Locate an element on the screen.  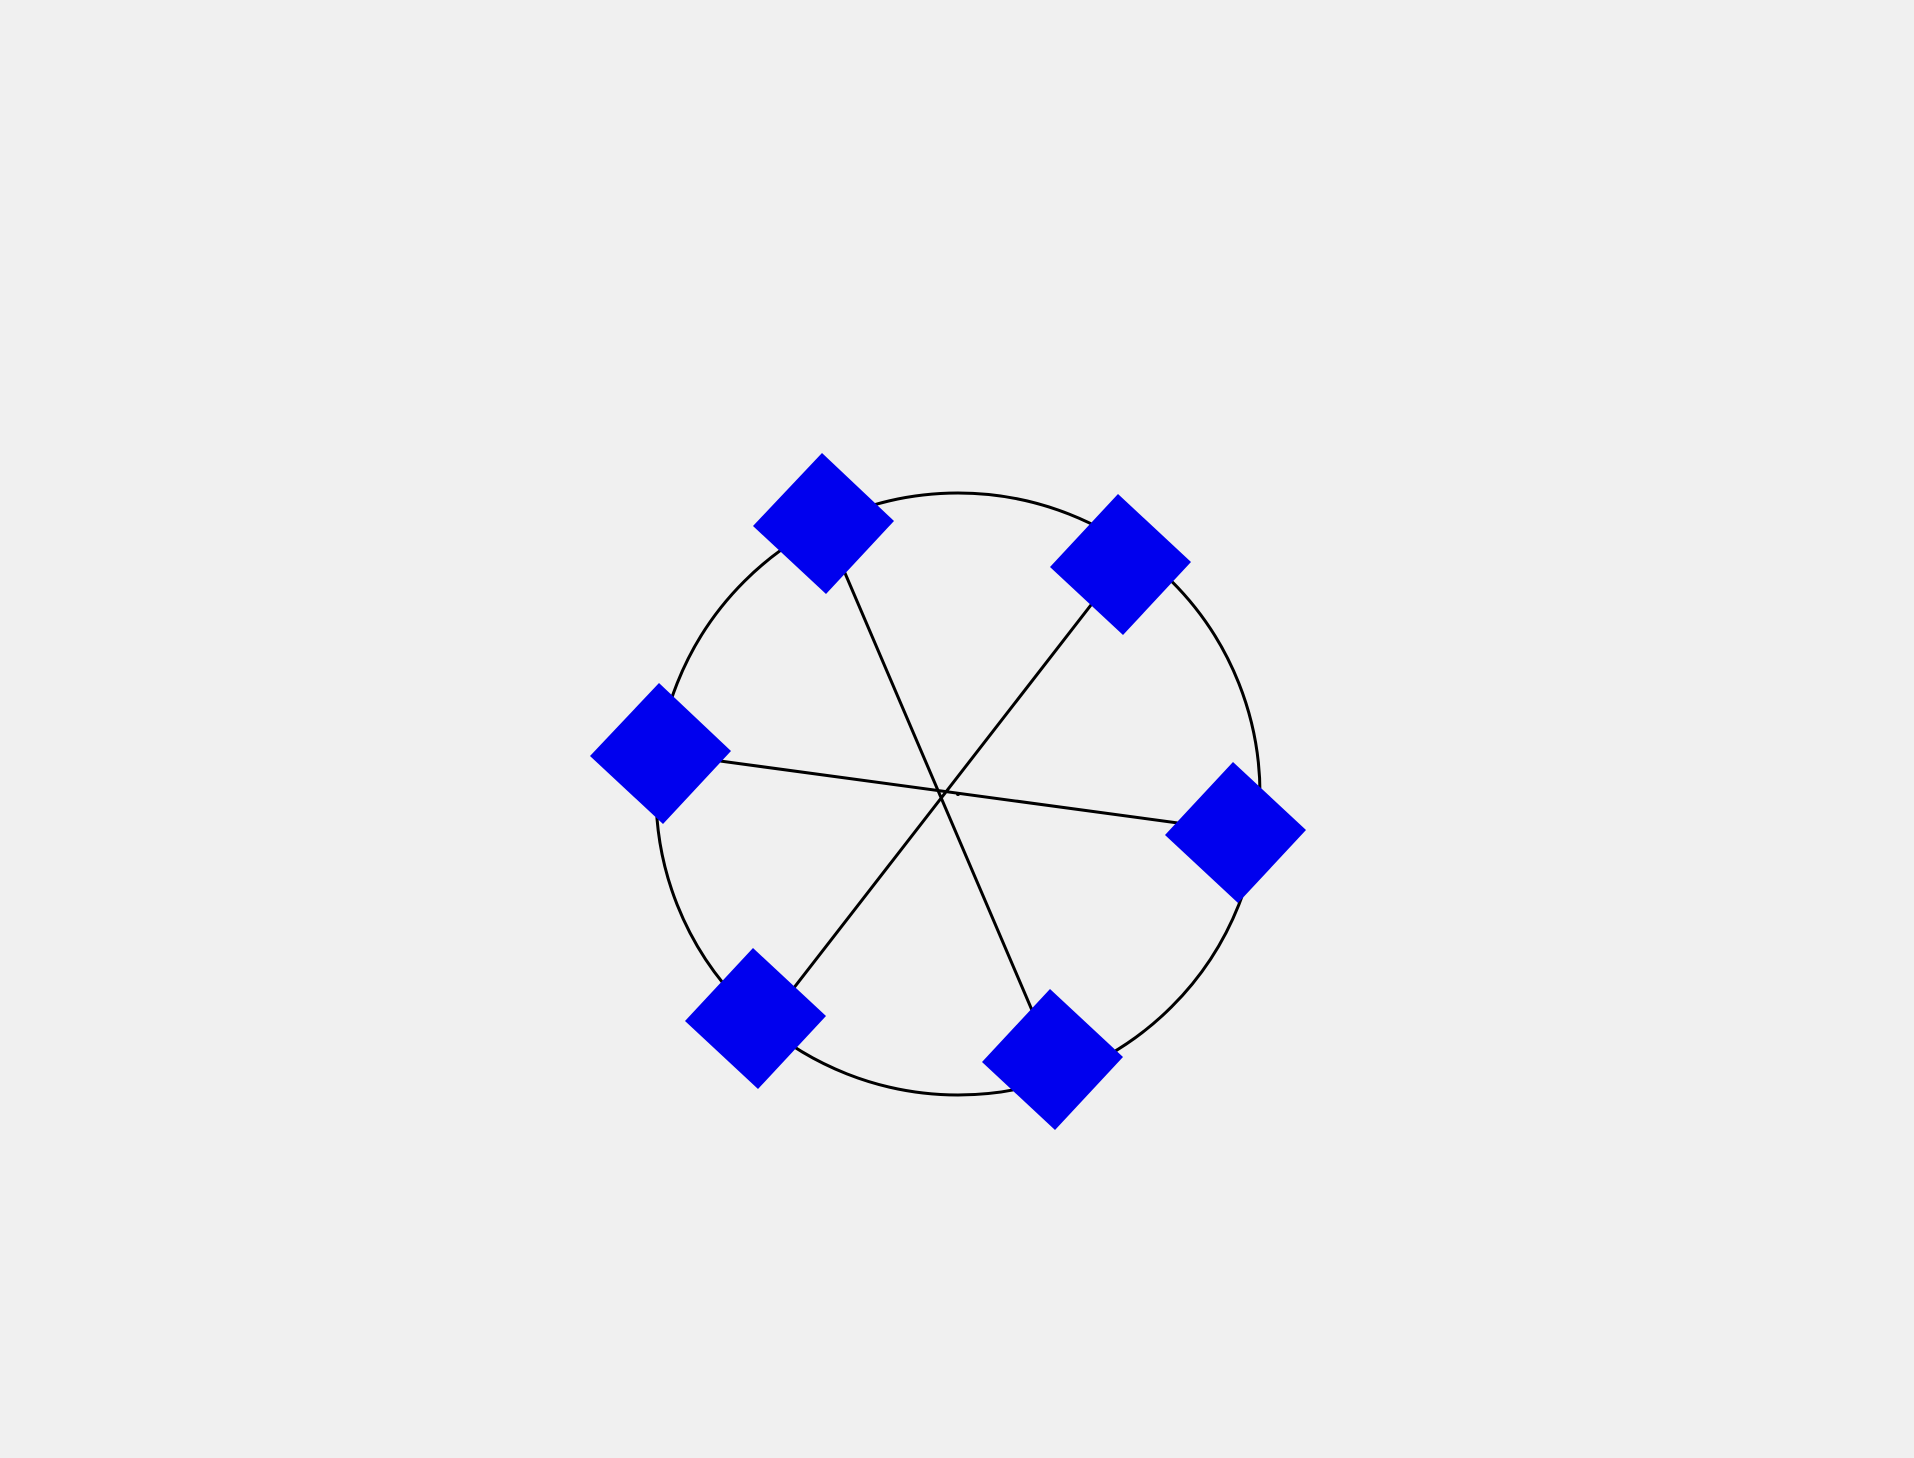
spokes is located at coordinates (949, 794).